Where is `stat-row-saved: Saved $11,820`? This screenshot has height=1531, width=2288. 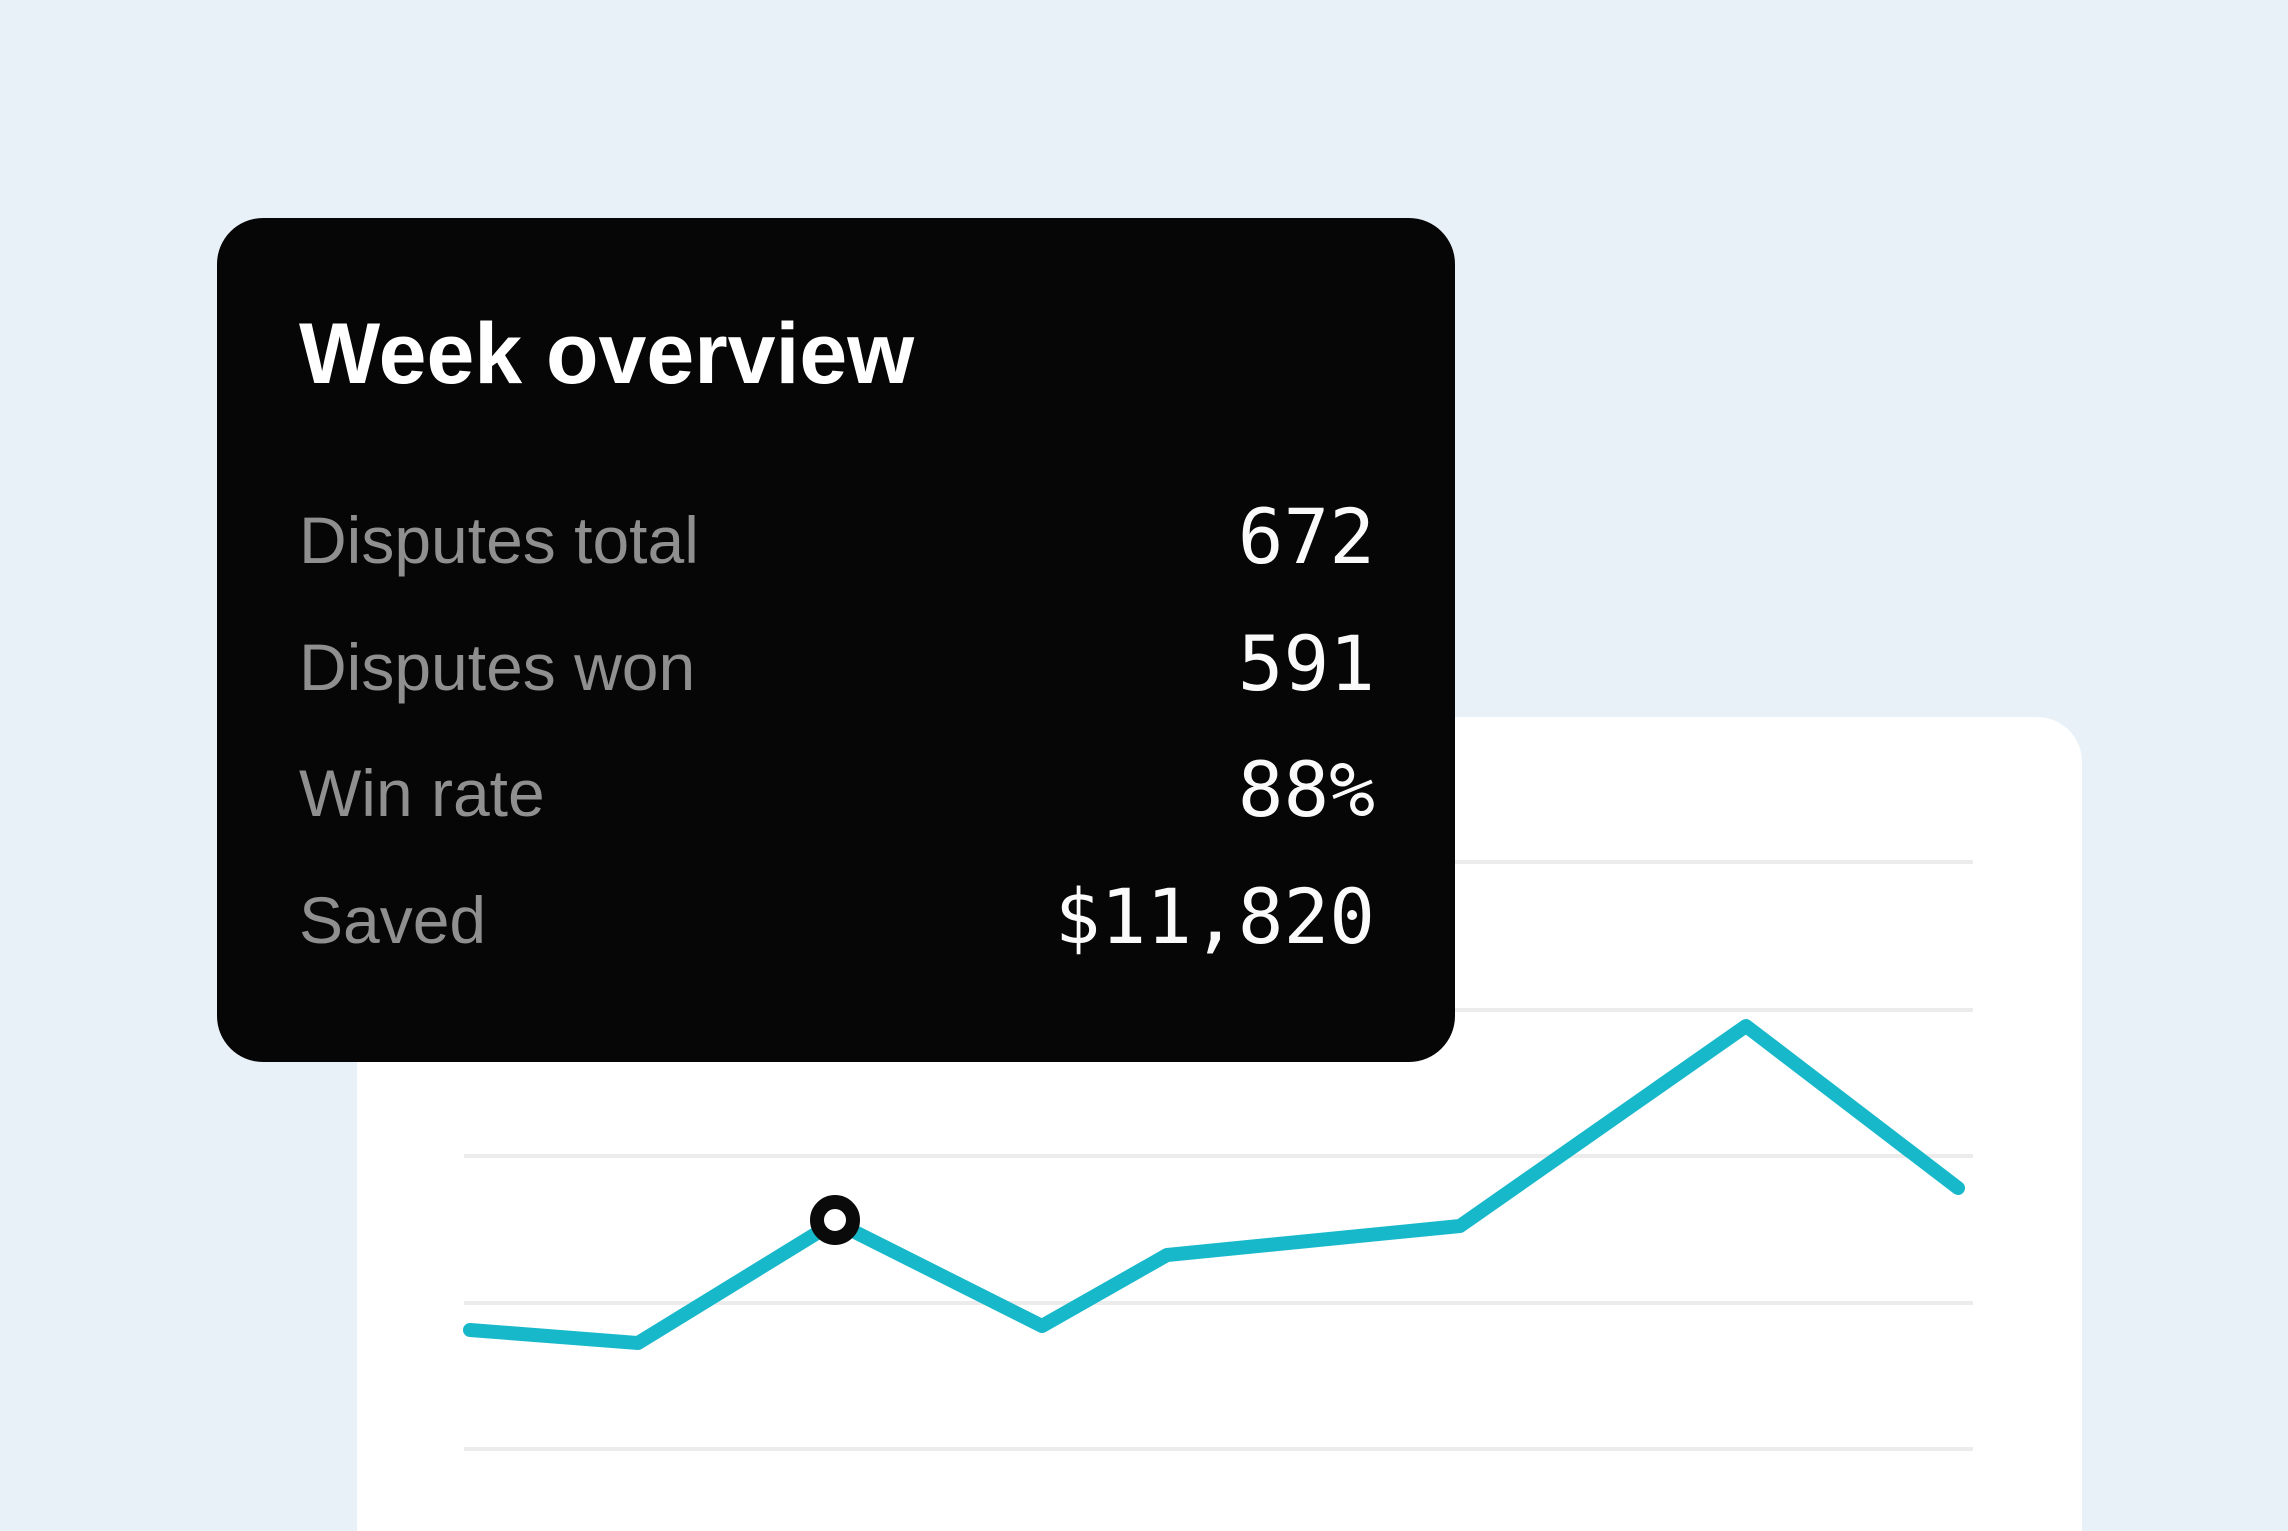
stat-row-saved: Saved $11,820 is located at coordinates (837, 917).